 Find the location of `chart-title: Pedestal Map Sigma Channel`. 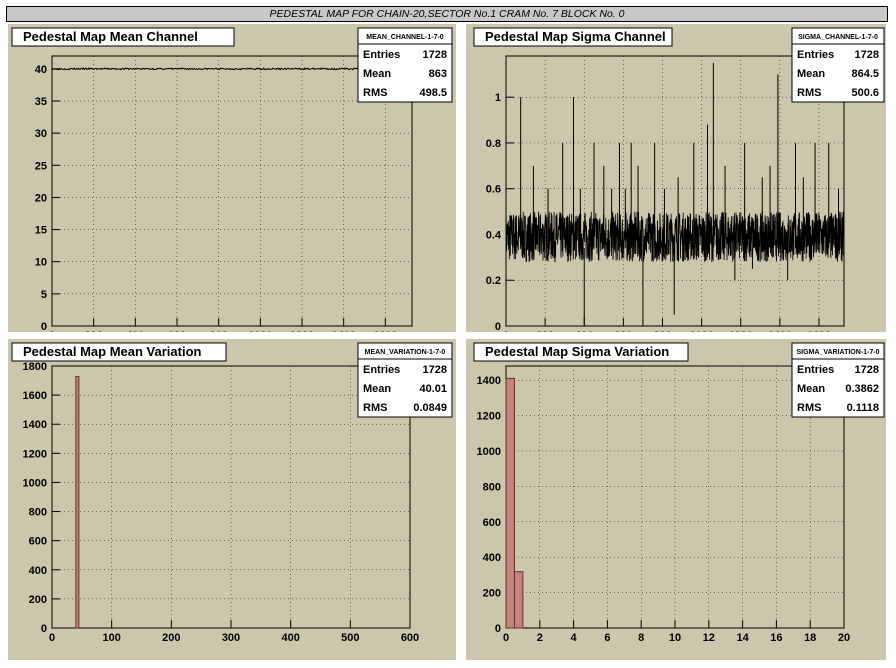

chart-title: Pedestal Map Sigma Channel is located at coordinates (575, 36).